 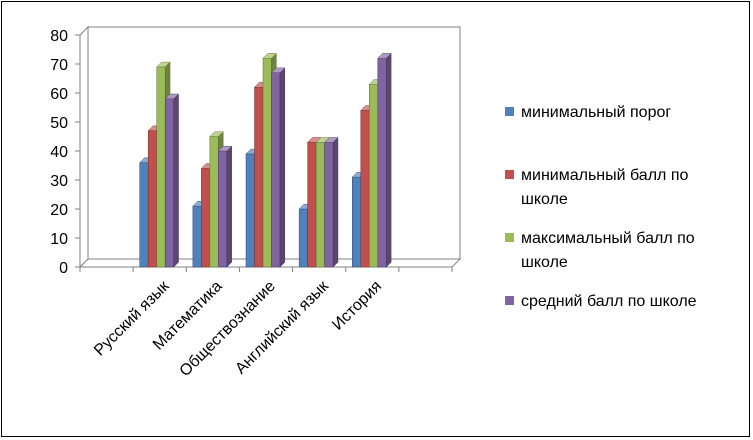 I want to click on x-category-label: Английский язык, so click(x=282, y=327).